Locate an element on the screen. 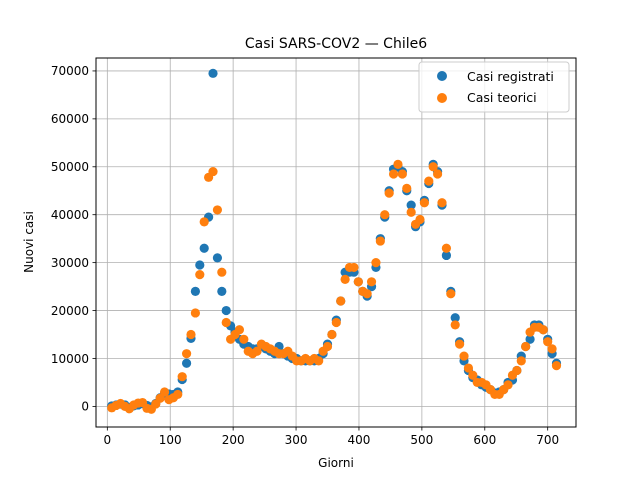 Image resolution: width=640 pixels, height=480 pixels. y-tick-label: 20000 is located at coordinates (70, 311).